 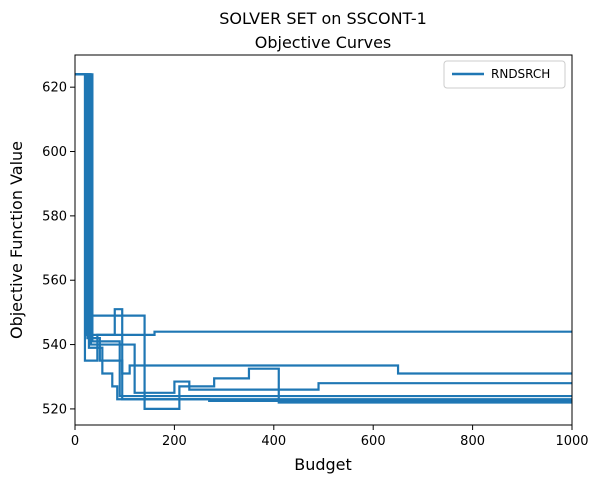 What do you see at coordinates (174, 441) in the screenshot?
I see `x-tick-label: 200` at bounding box center [174, 441].